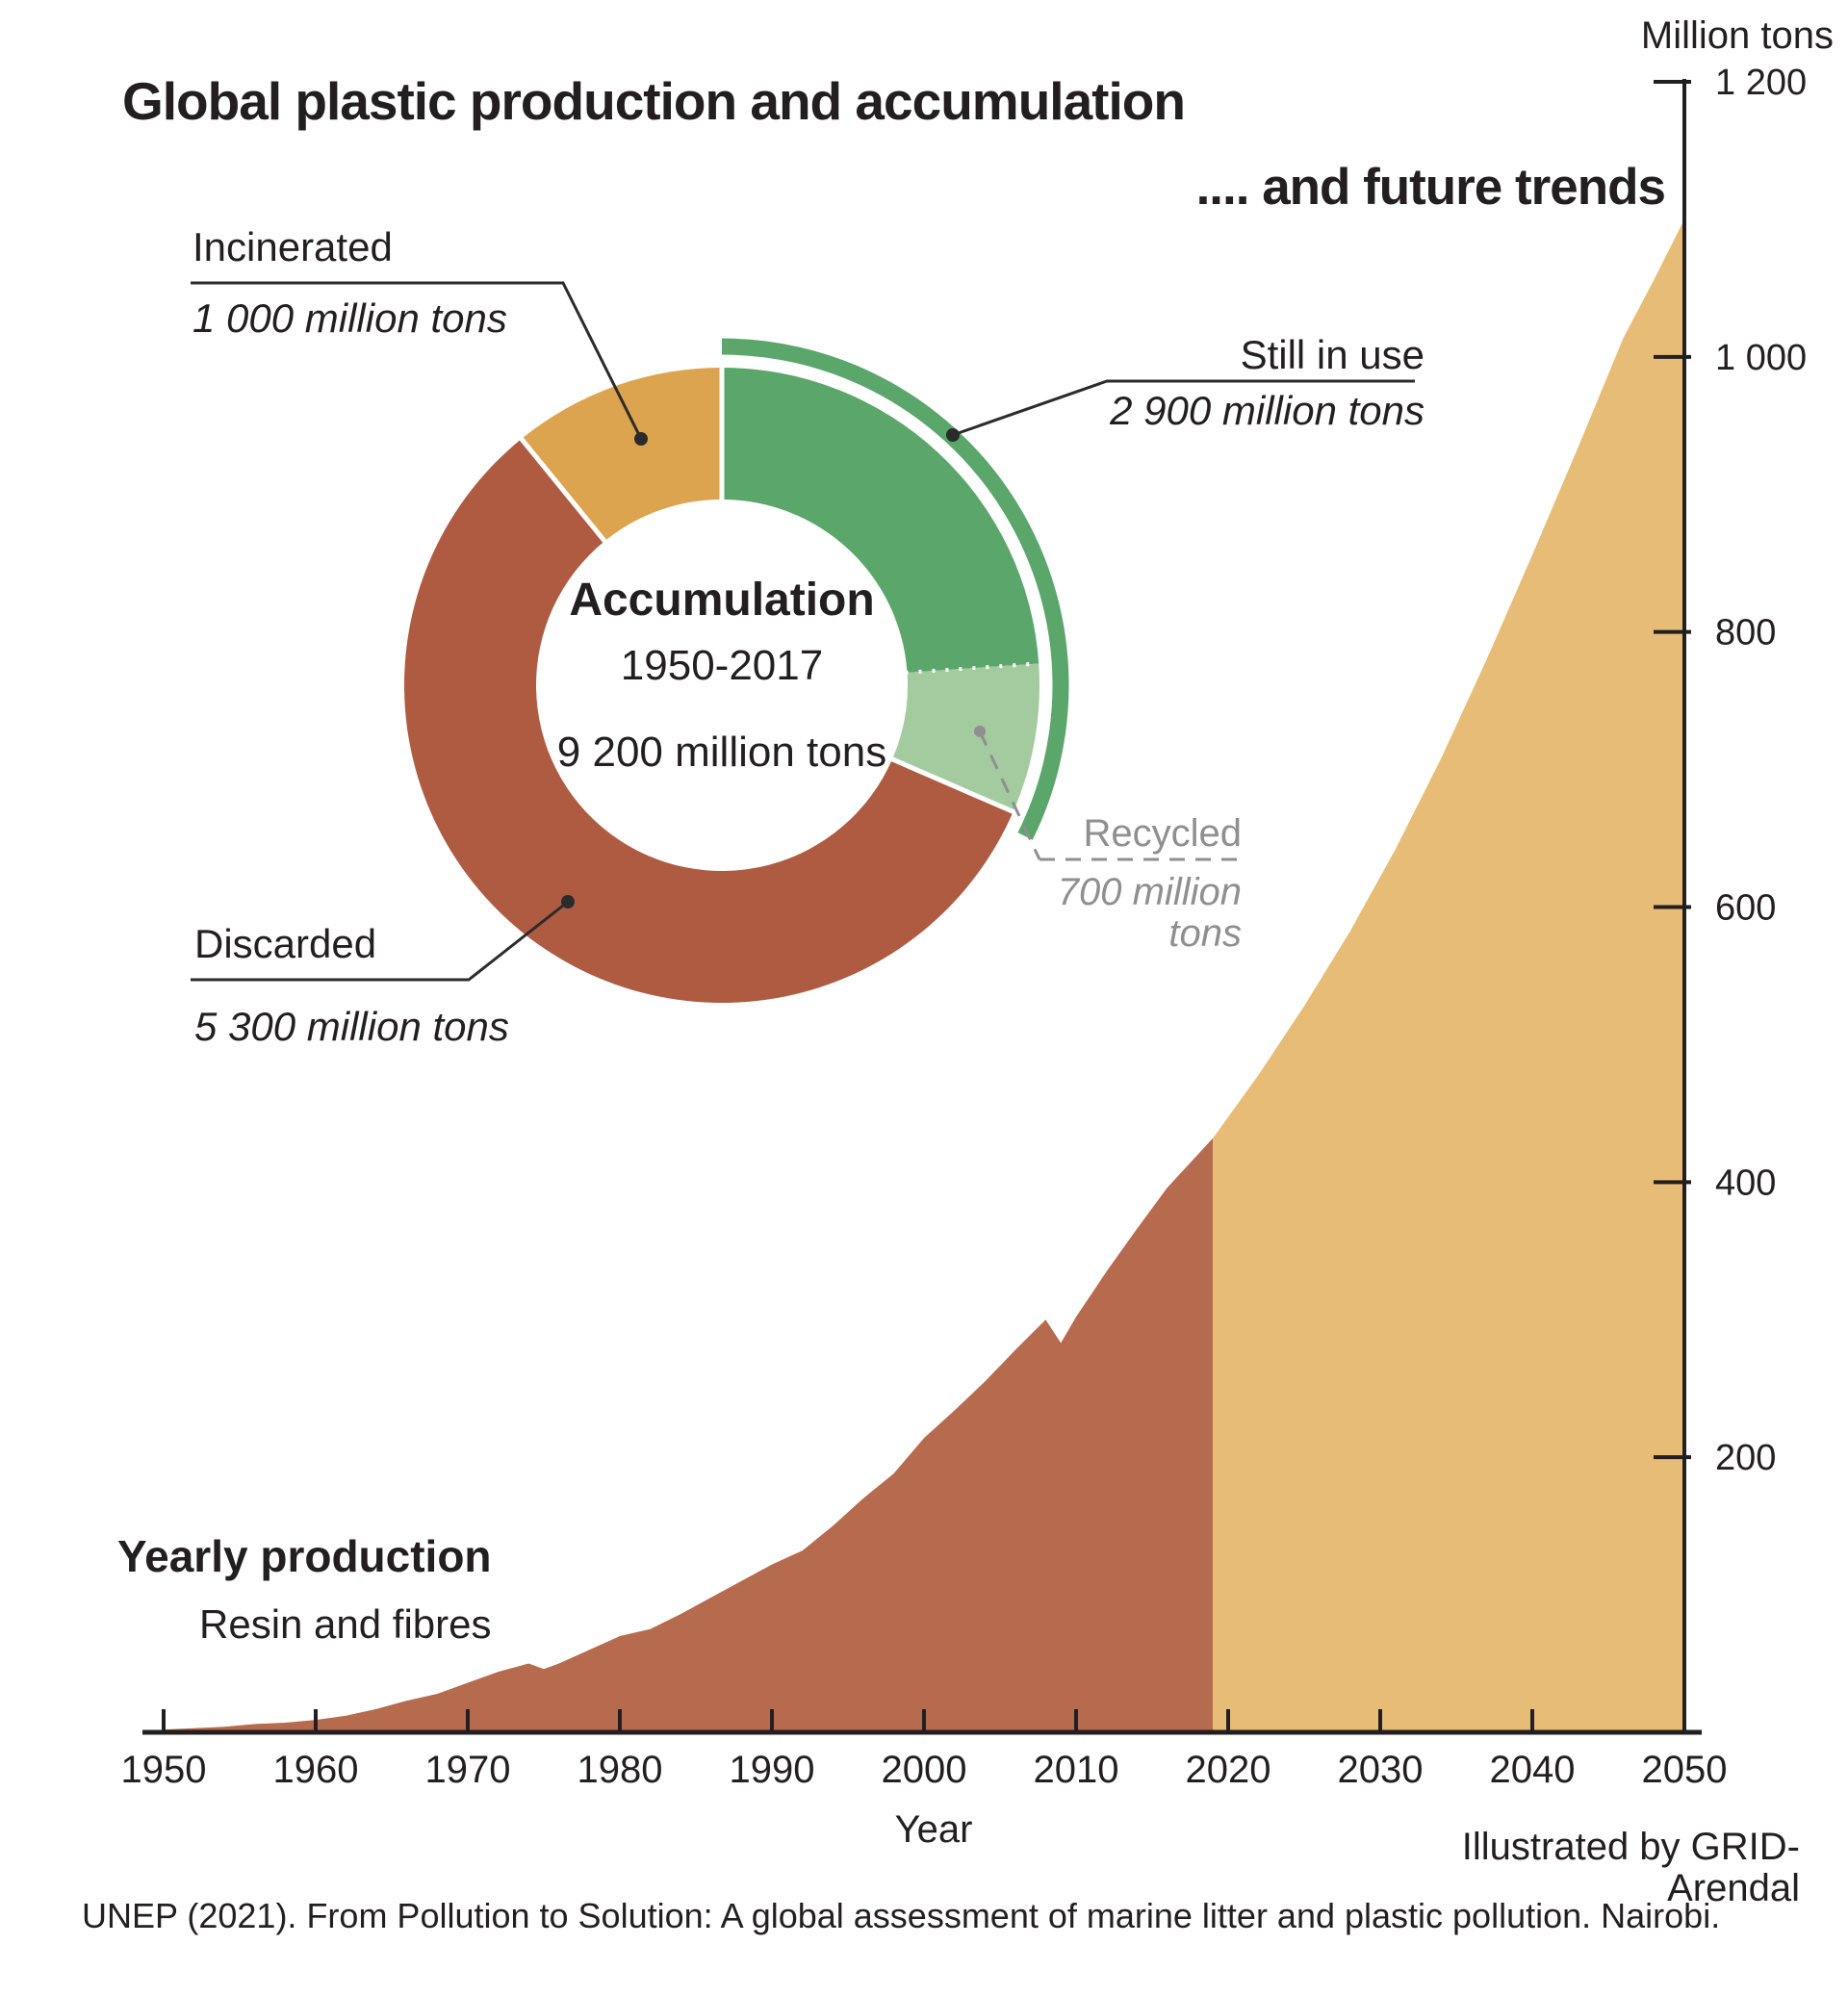  Describe the element at coordinates (953, 435) in the screenshot. I see `still-in-use-leader-dot` at that location.